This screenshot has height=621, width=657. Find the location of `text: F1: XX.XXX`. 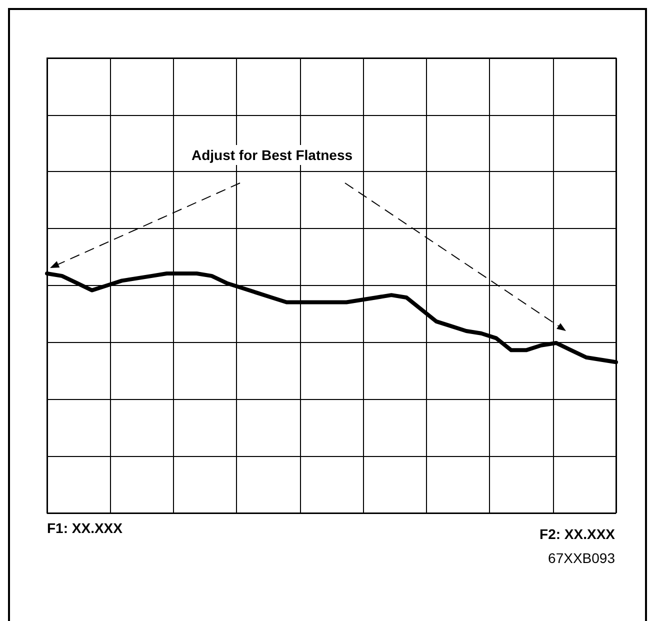

text: F1: XX.XXX is located at coordinates (85, 528).